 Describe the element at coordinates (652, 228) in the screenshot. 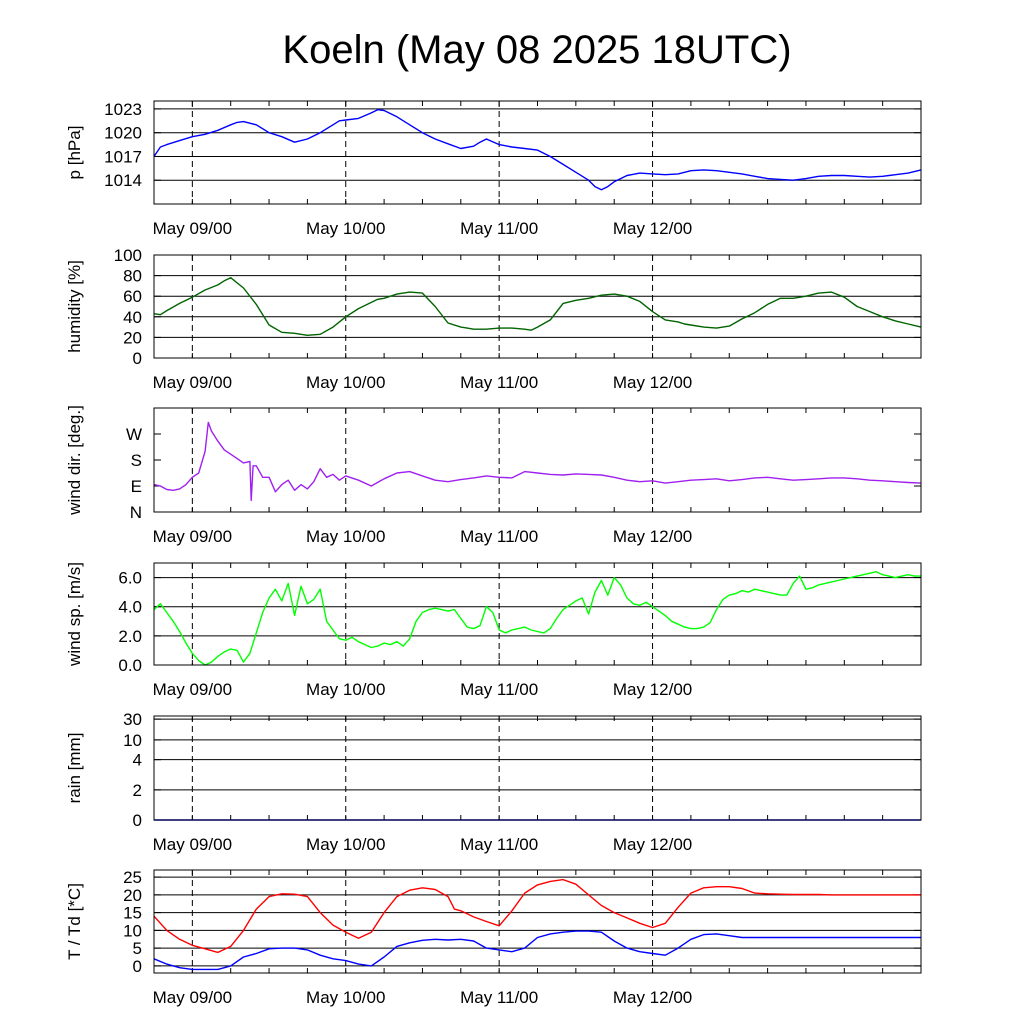

I see `pressure-x-tick-label: May 12/00` at that location.